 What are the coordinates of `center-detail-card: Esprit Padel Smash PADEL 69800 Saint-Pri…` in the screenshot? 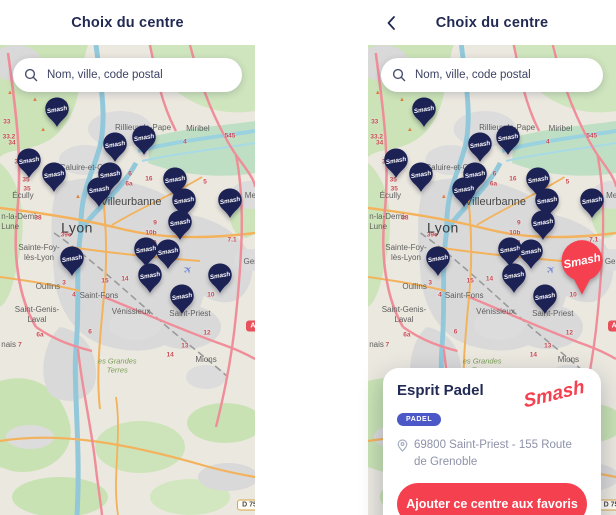 It's located at (492, 441).